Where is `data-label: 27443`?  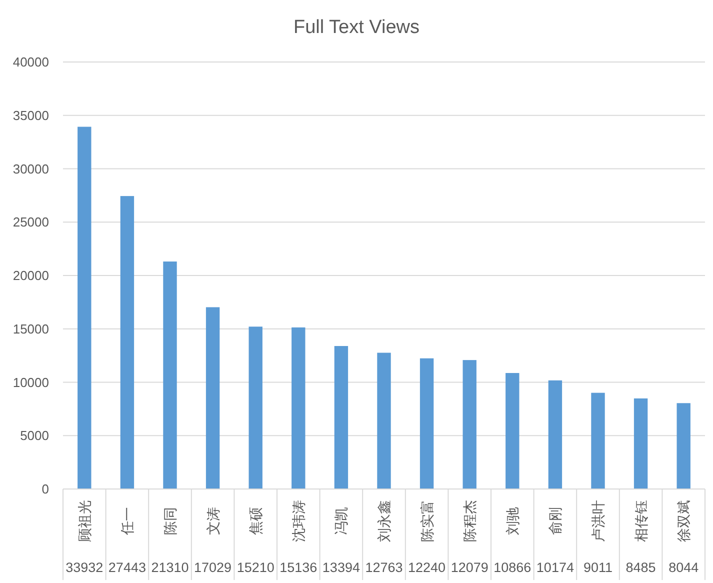 data-label: 27443 is located at coordinates (127, 567).